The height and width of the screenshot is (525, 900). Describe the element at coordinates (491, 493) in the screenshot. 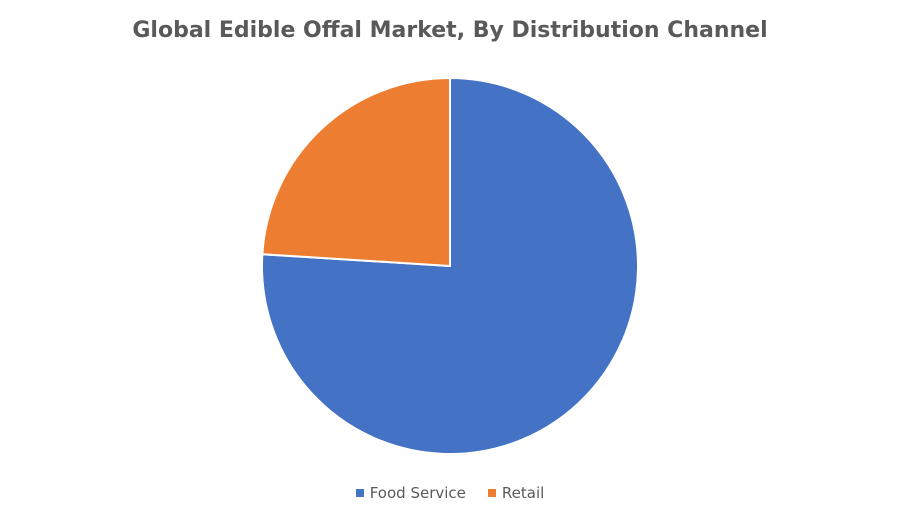

I see `legend-swatch-retail` at that location.